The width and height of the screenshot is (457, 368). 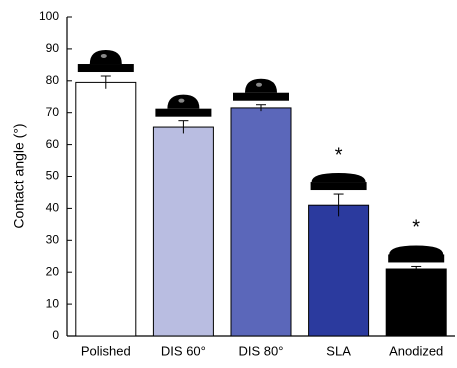 What do you see at coordinates (53, 271) in the screenshot?
I see `y-tick-label: 20` at bounding box center [53, 271].